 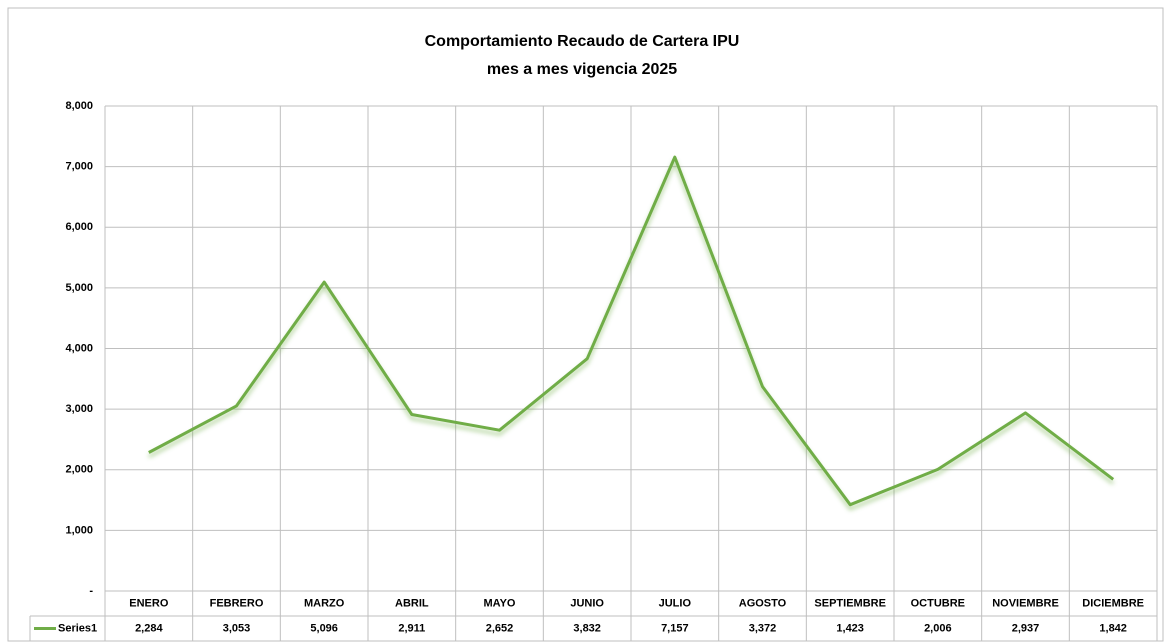 What do you see at coordinates (79, 167) in the screenshot?
I see `y-tick-label: 7,000` at bounding box center [79, 167].